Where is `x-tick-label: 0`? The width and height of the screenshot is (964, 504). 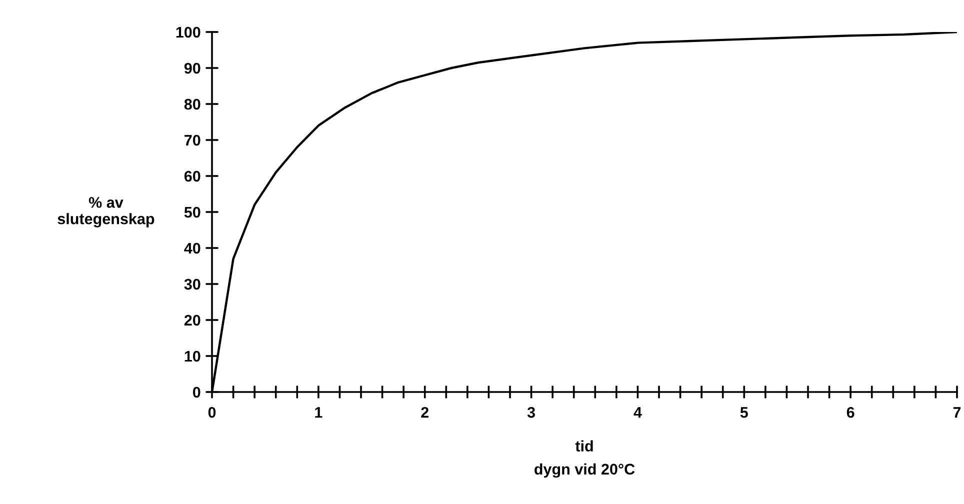 x-tick-label: 0 is located at coordinates (212, 412).